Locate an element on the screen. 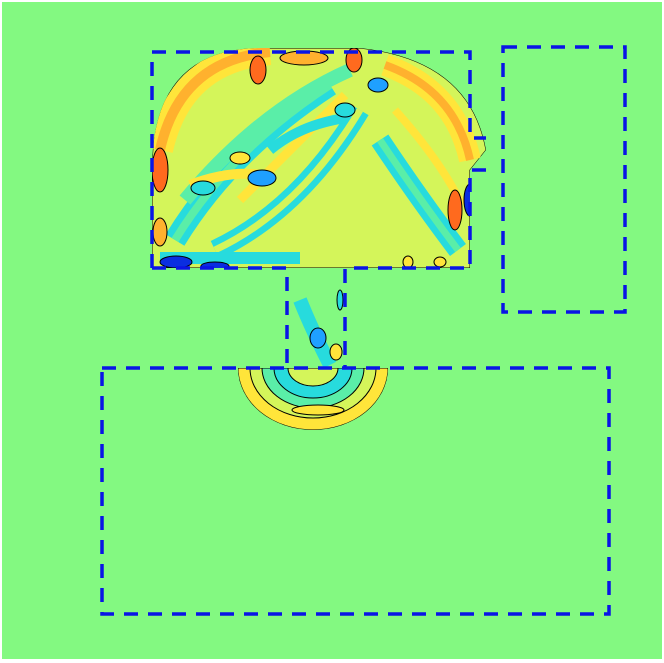  exit-wave-pattern is located at coordinates (313, 399).